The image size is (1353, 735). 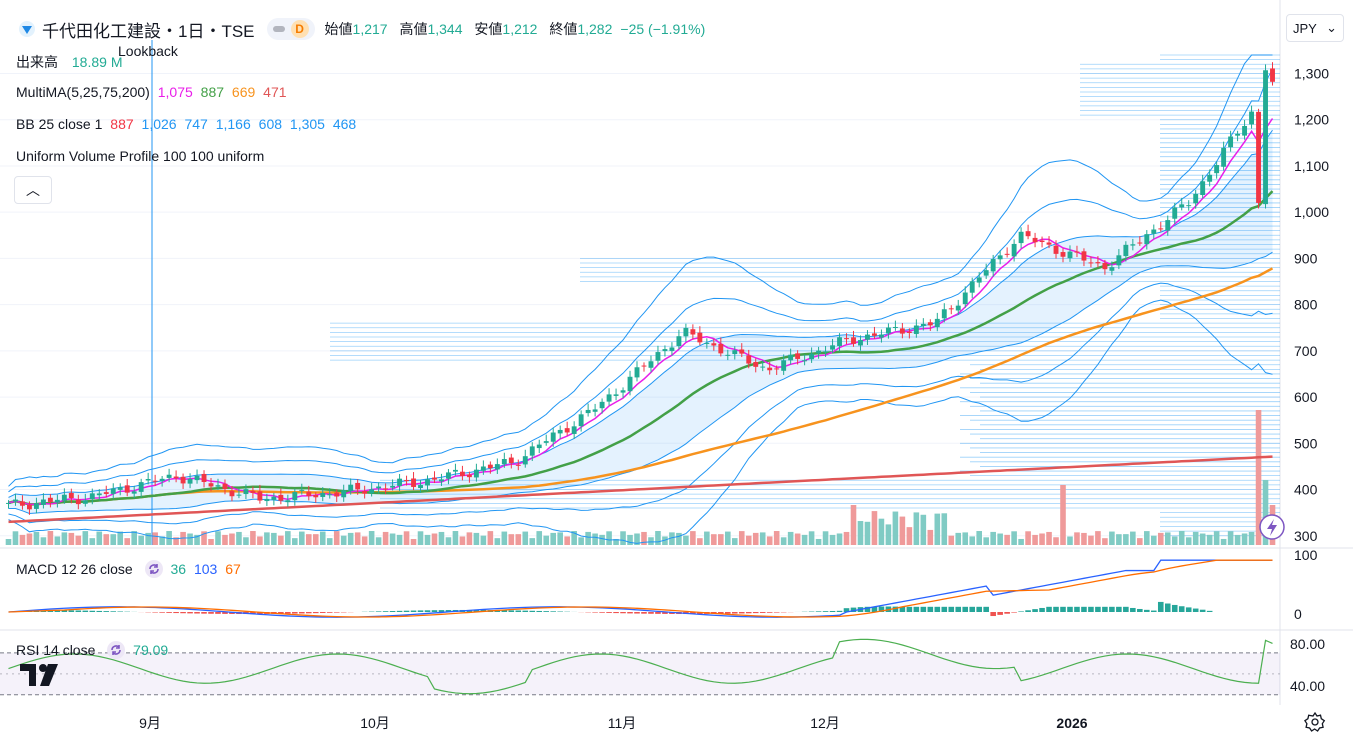 I want to click on currency-select: JPY ⌄, so click(x=1315, y=28).